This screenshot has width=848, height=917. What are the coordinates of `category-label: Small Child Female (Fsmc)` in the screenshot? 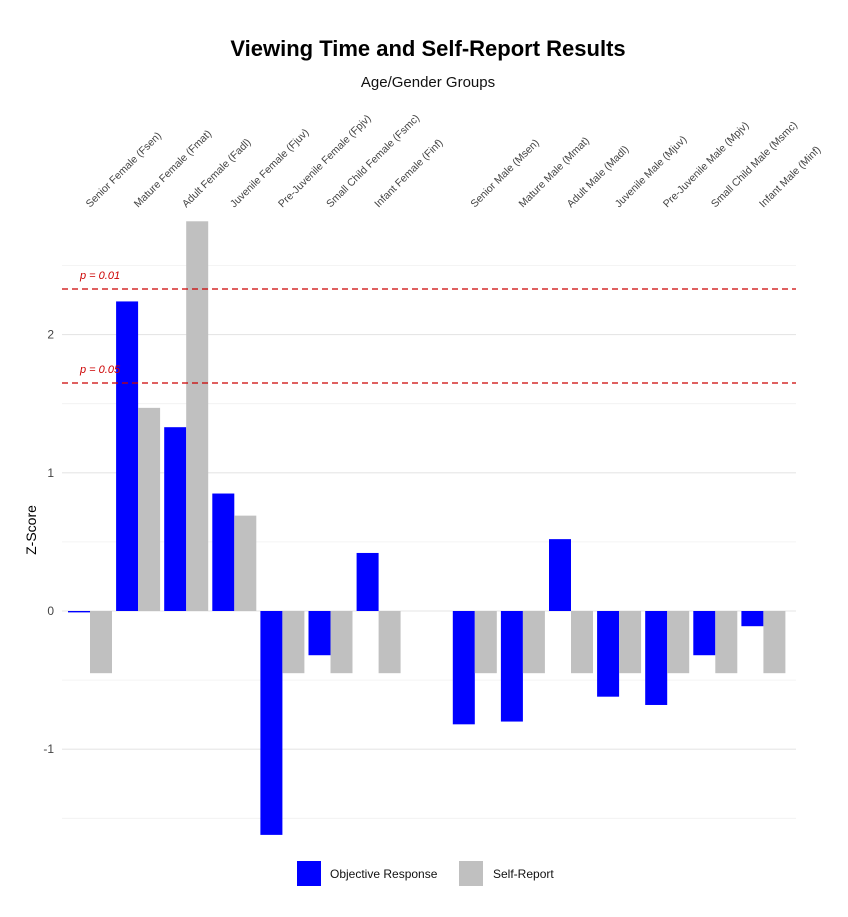 It's located at (373, 161).